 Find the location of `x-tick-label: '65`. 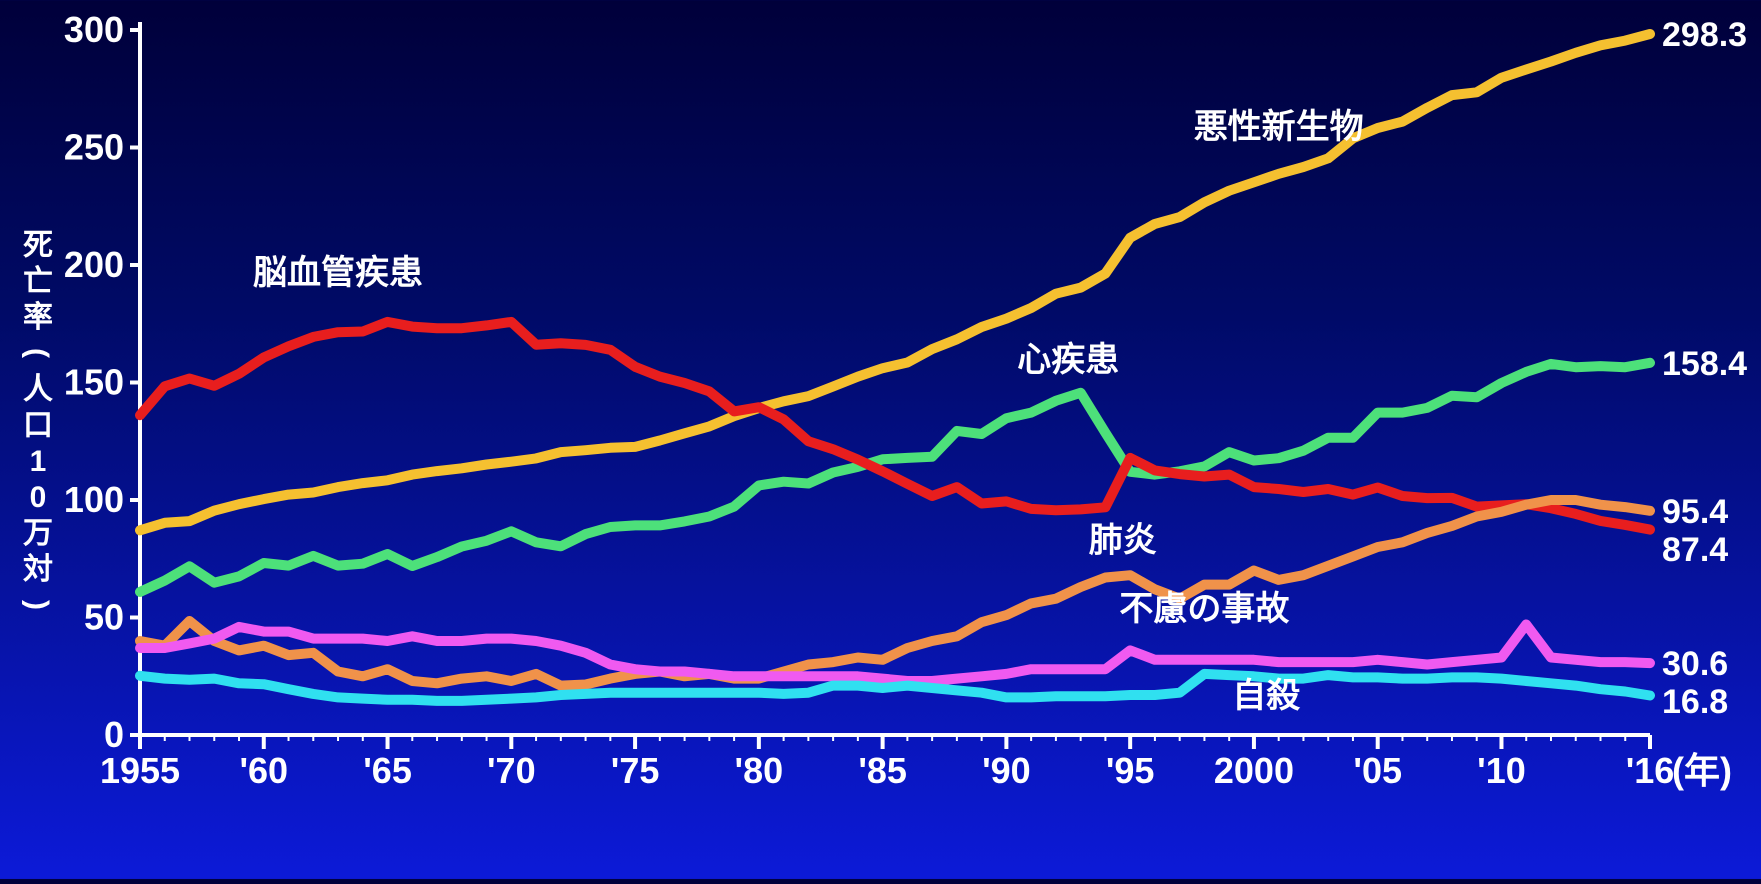

x-tick-label: '65 is located at coordinates (387, 770).